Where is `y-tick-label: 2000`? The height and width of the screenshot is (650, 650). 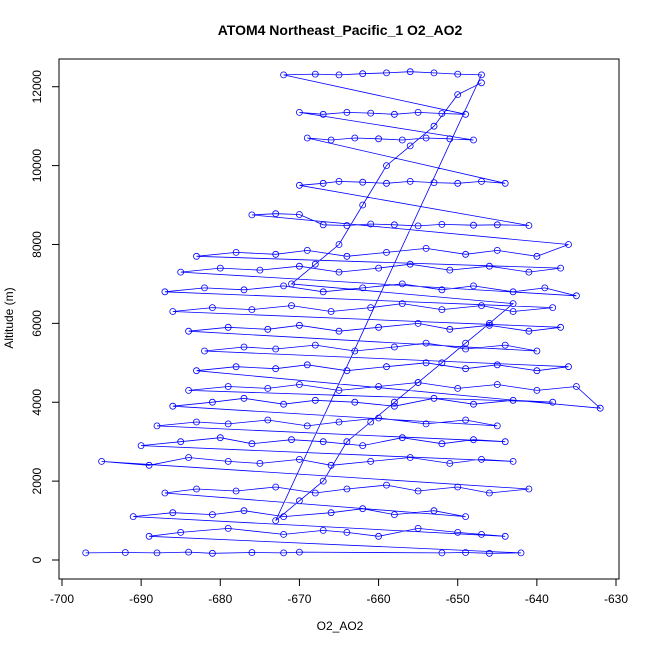 y-tick-label: 2000 is located at coordinates (37, 480).